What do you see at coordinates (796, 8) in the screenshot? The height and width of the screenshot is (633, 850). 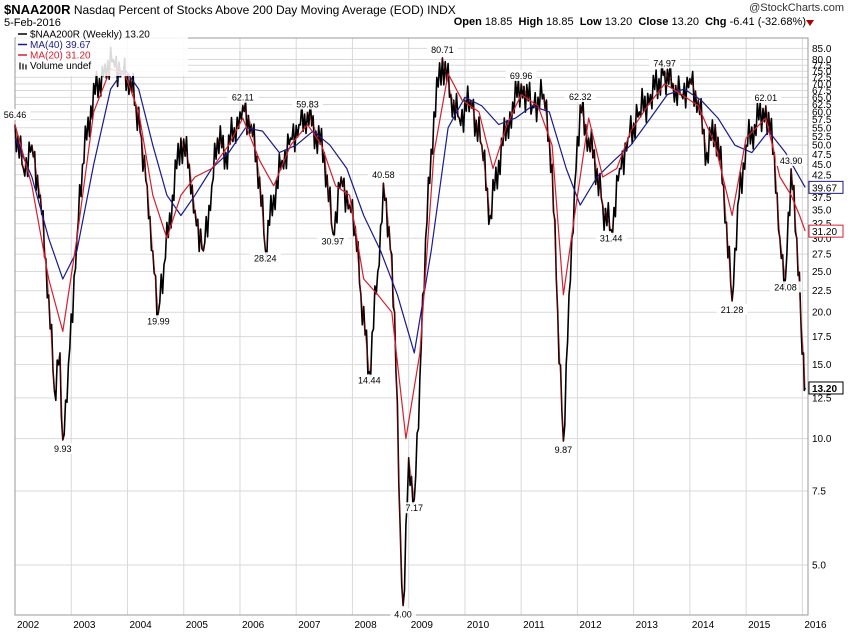 I see `watermark: @StockCharts.com` at bounding box center [796, 8].